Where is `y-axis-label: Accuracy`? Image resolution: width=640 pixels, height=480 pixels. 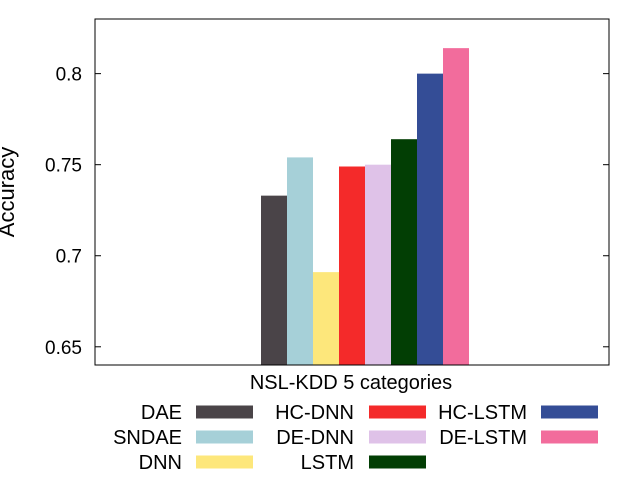
y-axis-label: Accuracy is located at coordinates (9, 192).